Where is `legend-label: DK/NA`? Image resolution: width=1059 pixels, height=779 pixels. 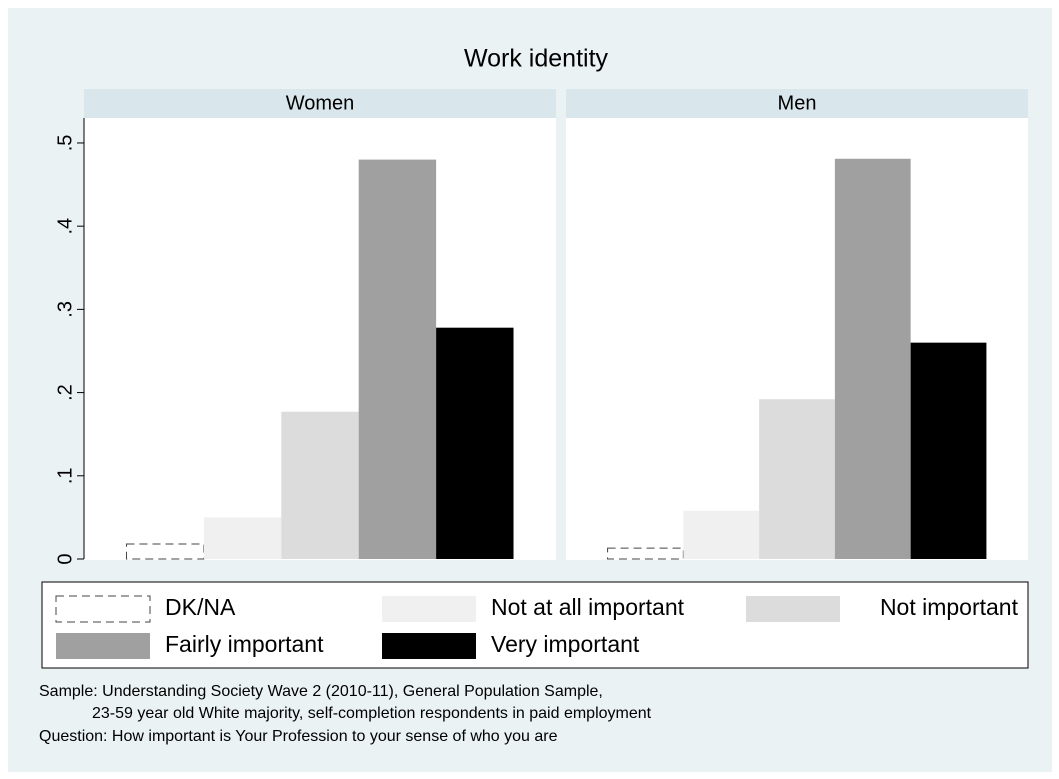 legend-label: DK/NA is located at coordinates (200, 607).